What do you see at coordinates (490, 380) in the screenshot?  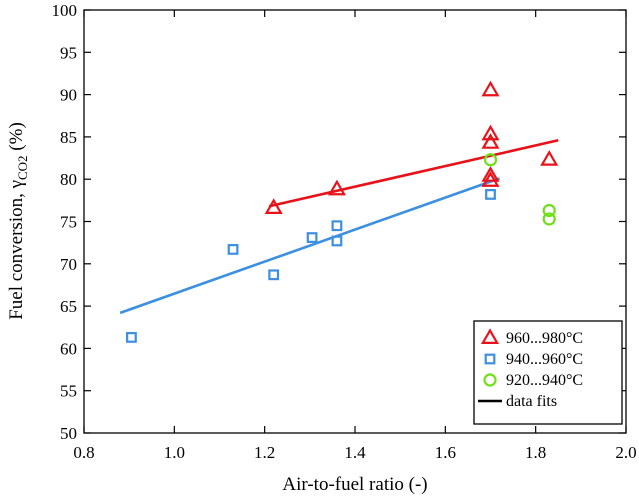 I see `legend-circle-icon` at bounding box center [490, 380].